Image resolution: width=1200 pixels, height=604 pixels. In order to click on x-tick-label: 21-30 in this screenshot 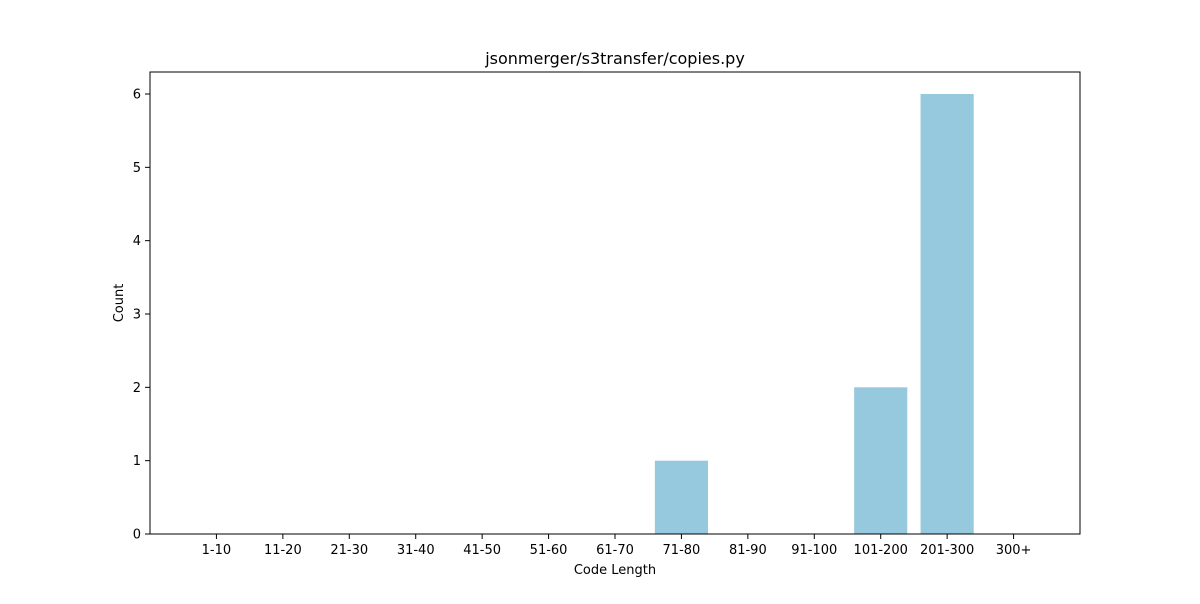, I will do `click(349, 550)`.